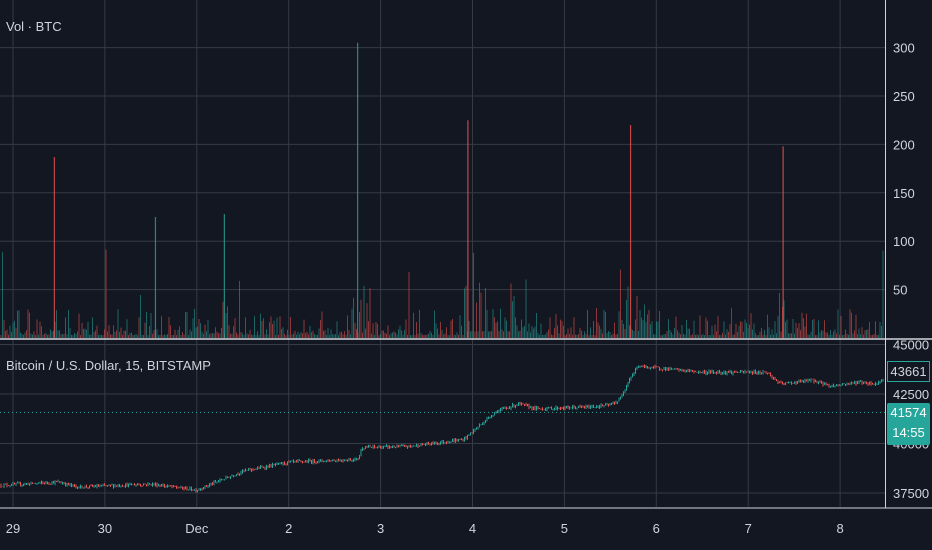  What do you see at coordinates (197, 528) in the screenshot?
I see `x-tick-label: Dec` at bounding box center [197, 528].